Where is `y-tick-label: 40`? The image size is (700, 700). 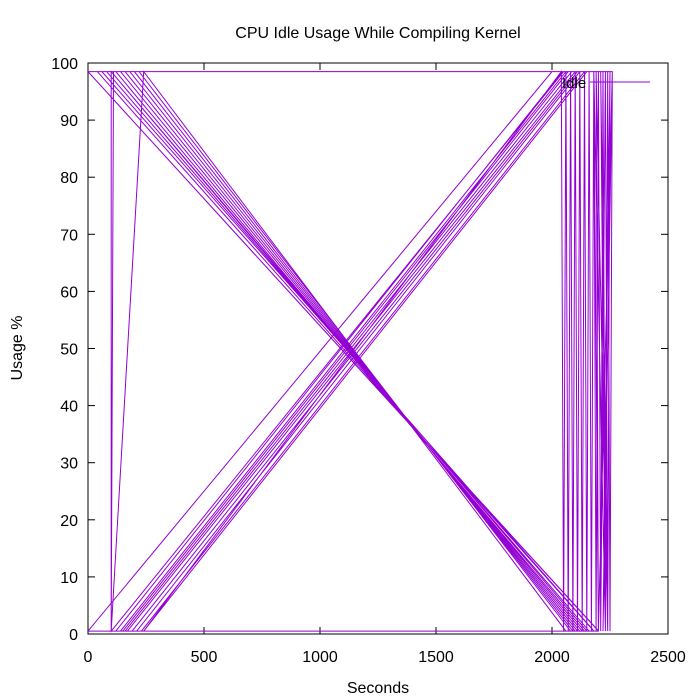
y-tick-label: 40 is located at coordinates (69, 407).